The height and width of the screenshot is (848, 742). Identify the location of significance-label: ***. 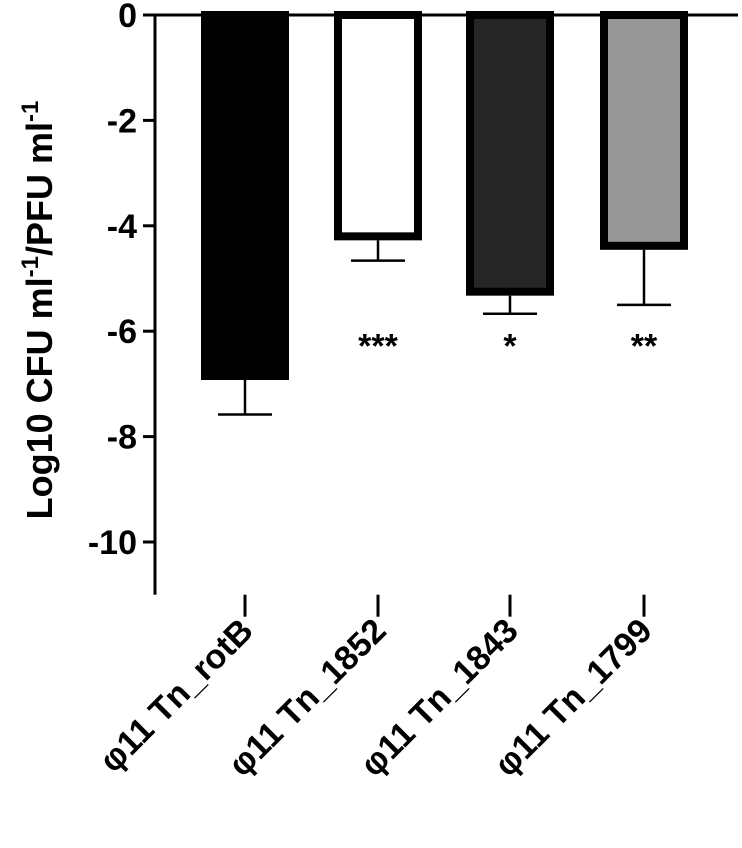
(378, 347).